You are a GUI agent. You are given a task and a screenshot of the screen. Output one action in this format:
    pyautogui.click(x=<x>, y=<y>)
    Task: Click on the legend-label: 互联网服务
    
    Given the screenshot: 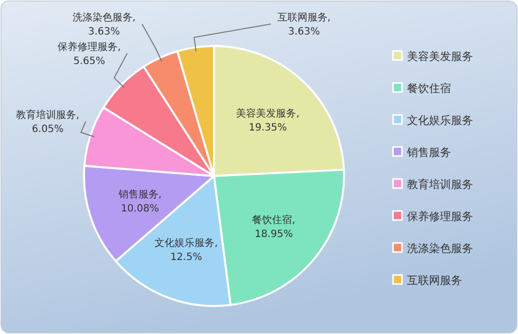 What is the action you would take?
    pyautogui.click(x=434, y=280)
    